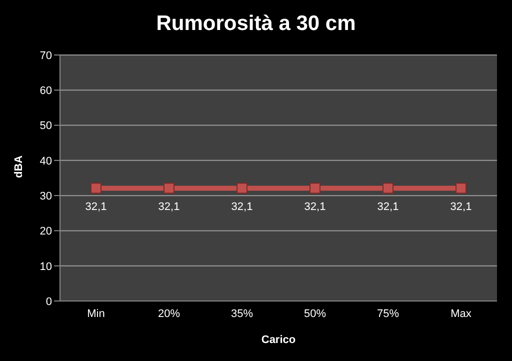 This screenshot has height=361, width=512. Describe the element at coordinates (388, 314) in the screenshot. I see `x-tick-label: 75%` at that location.